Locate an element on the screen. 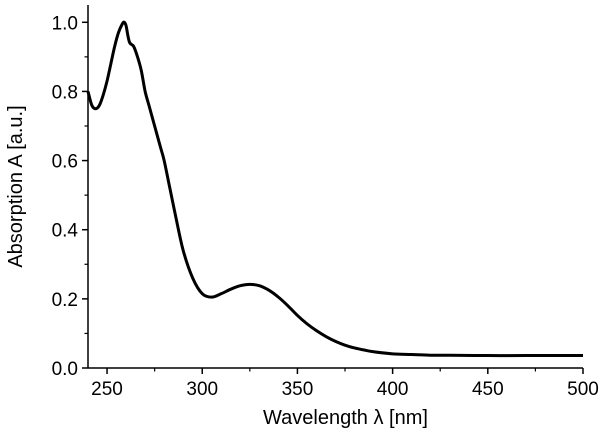 The height and width of the screenshot is (436, 605). x-tick-label: 500 is located at coordinates (583, 389).